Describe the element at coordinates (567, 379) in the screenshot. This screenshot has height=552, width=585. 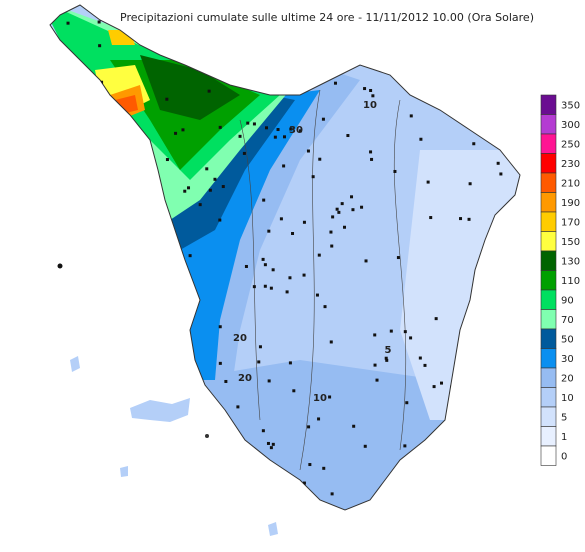
I see `legend-label: 20` at that location.